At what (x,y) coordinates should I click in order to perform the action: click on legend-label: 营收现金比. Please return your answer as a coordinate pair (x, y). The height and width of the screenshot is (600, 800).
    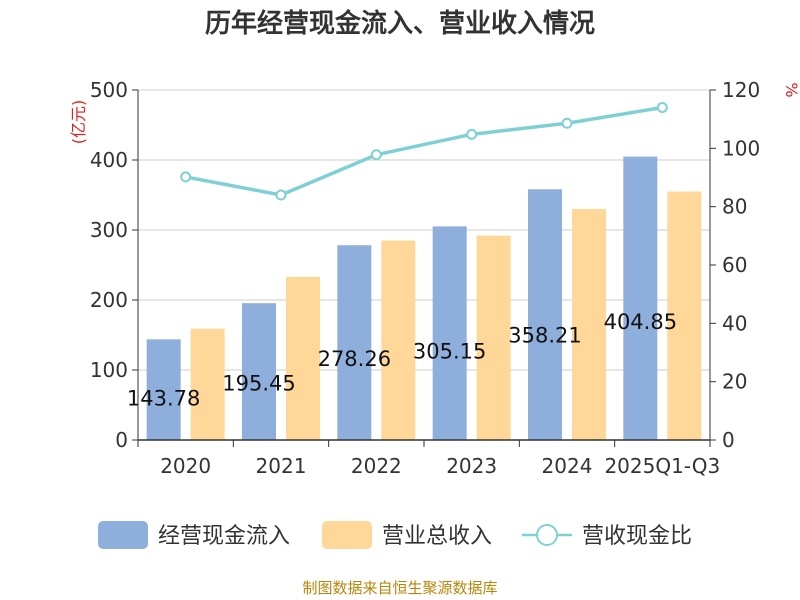
    Looking at the image, I should click on (637, 536).